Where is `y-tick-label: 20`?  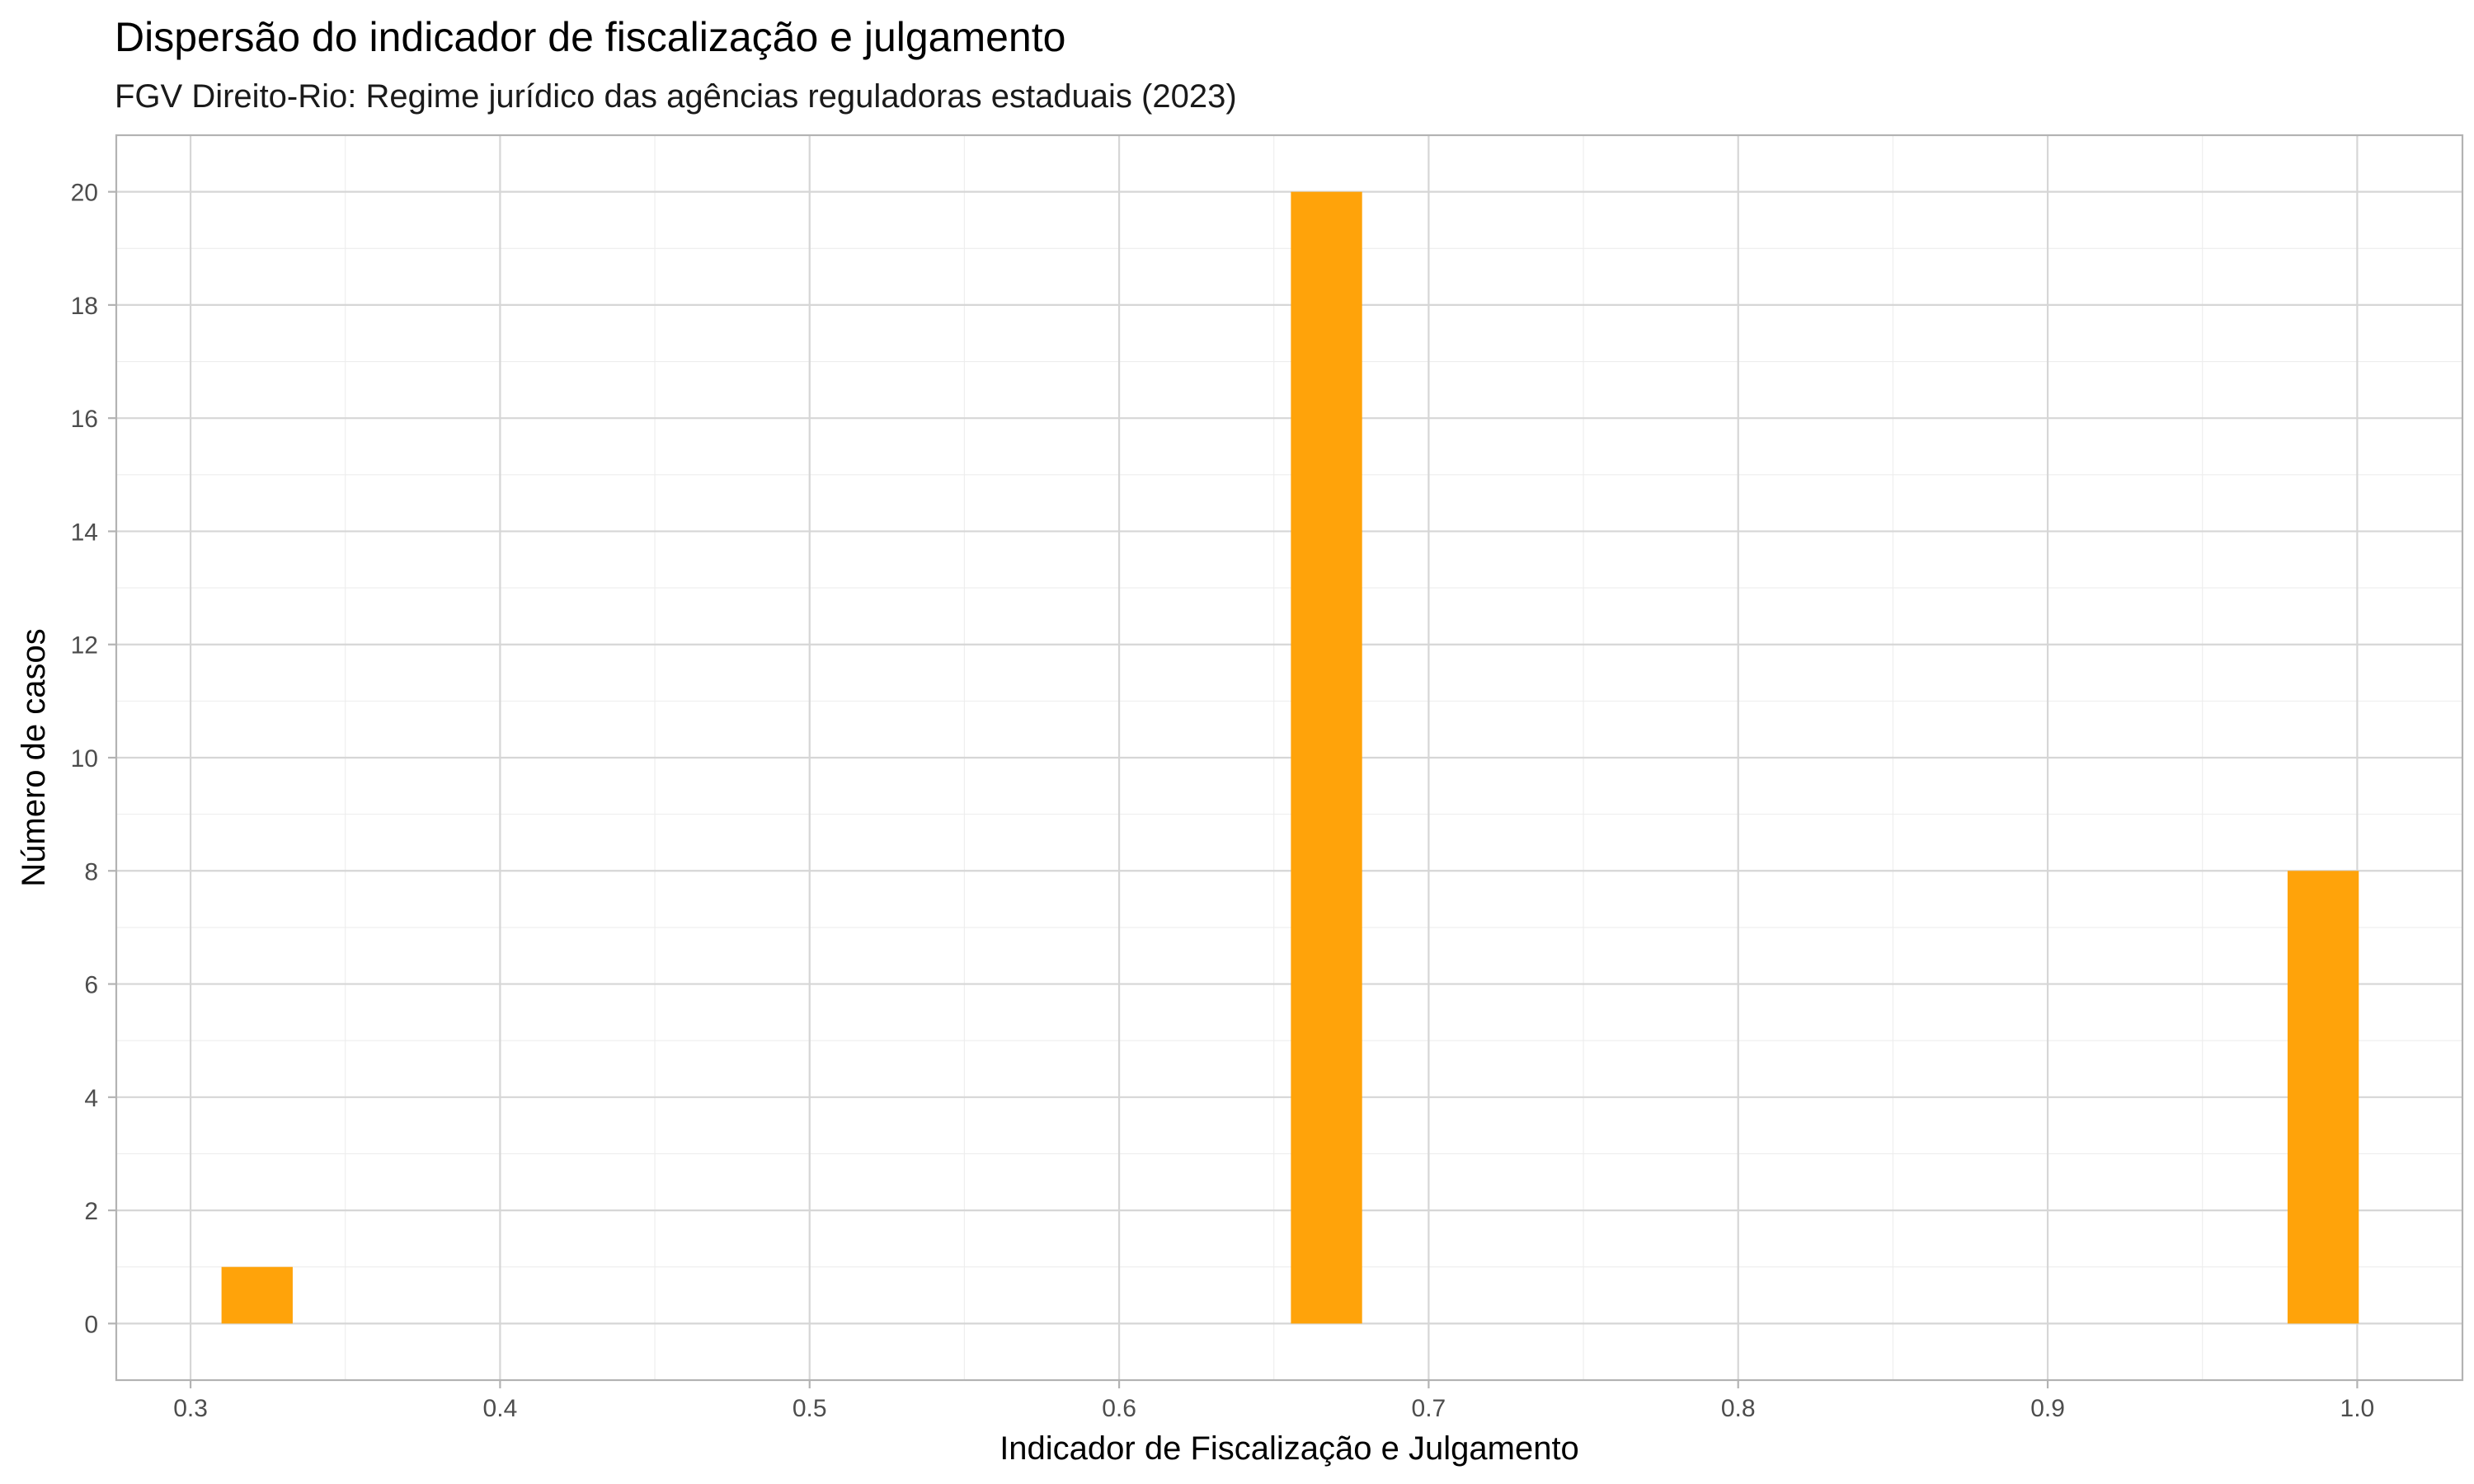
y-tick-label: 20 is located at coordinates (84, 193).